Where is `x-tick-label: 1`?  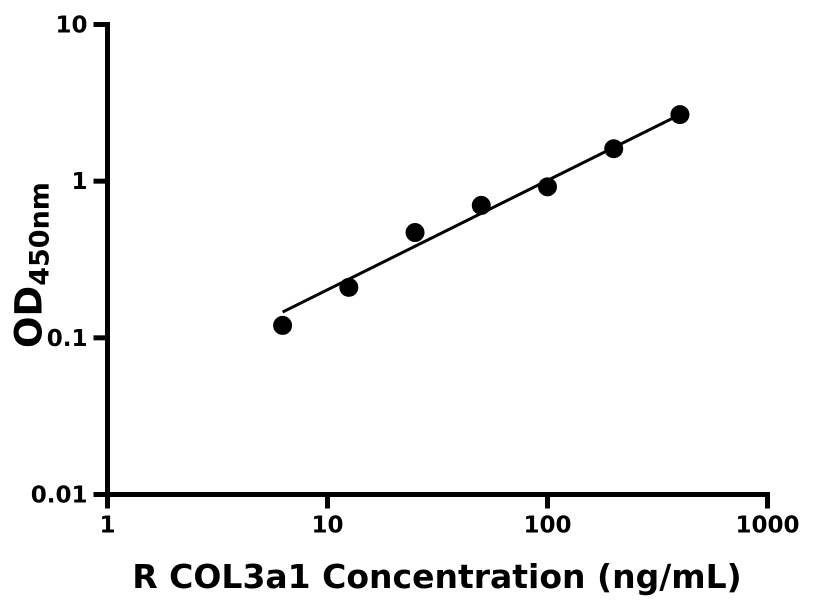 x-tick-label: 1 is located at coordinates (107, 526).